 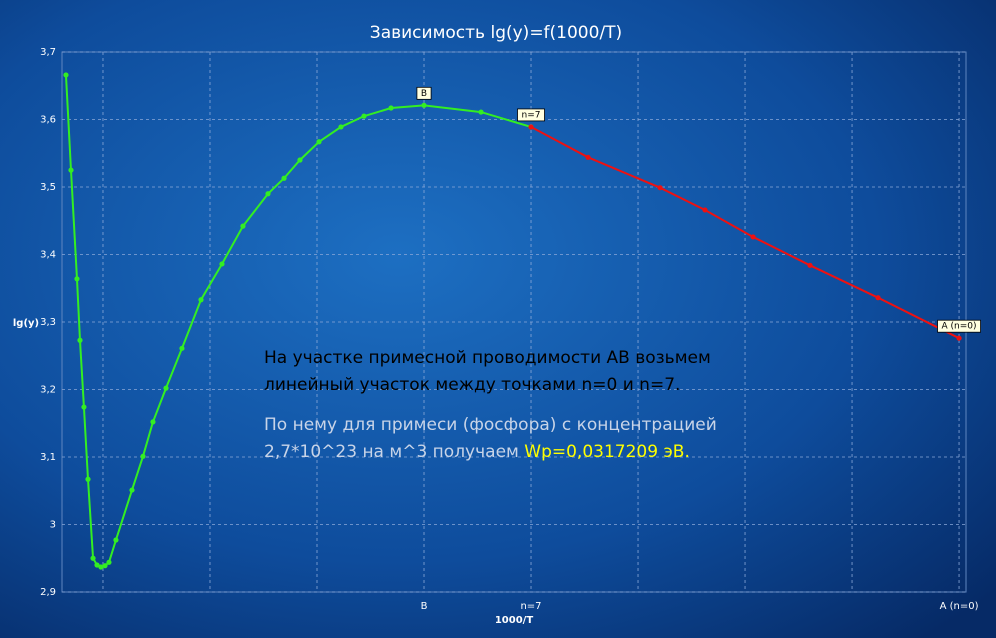 What do you see at coordinates (48, 120) in the screenshot?
I see `y-tick-label: 3,6` at bounding box center [48, 120].